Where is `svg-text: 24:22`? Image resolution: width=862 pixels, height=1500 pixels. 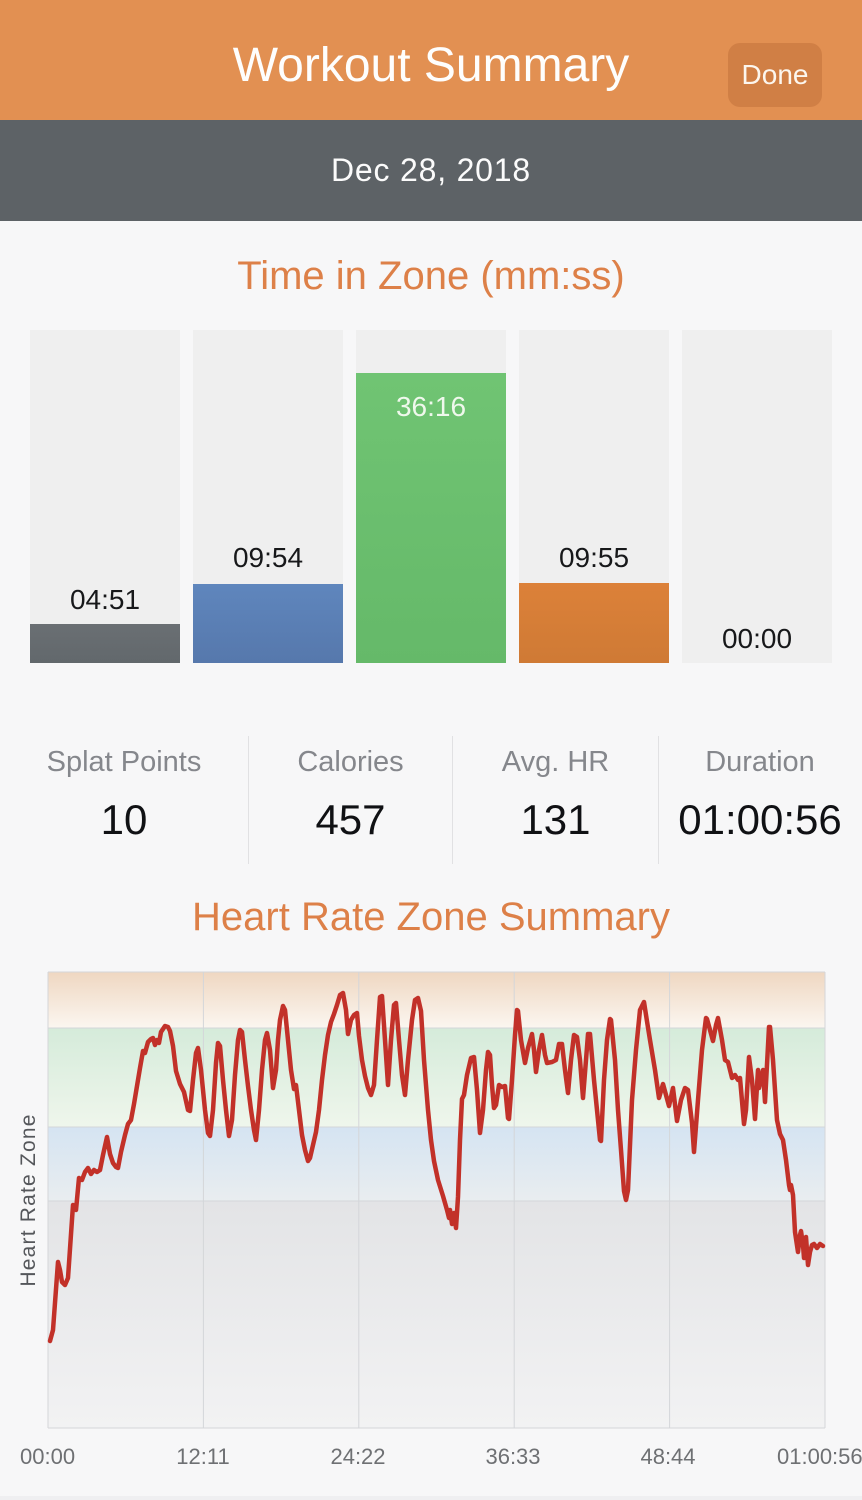
svg-text: 24:22 is located at coordinates (357, 1456).